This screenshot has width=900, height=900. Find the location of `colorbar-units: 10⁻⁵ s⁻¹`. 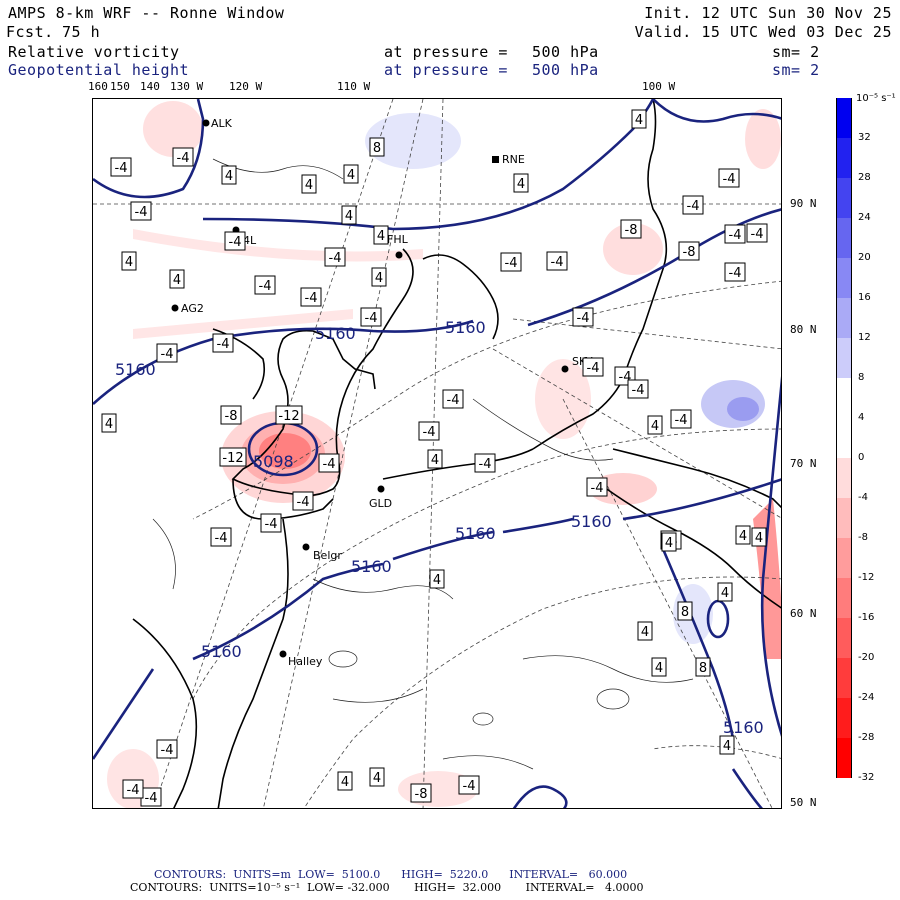

colorbar-units: 10⁻⁵ s⁻¹ is located at coordinates (876, 98).